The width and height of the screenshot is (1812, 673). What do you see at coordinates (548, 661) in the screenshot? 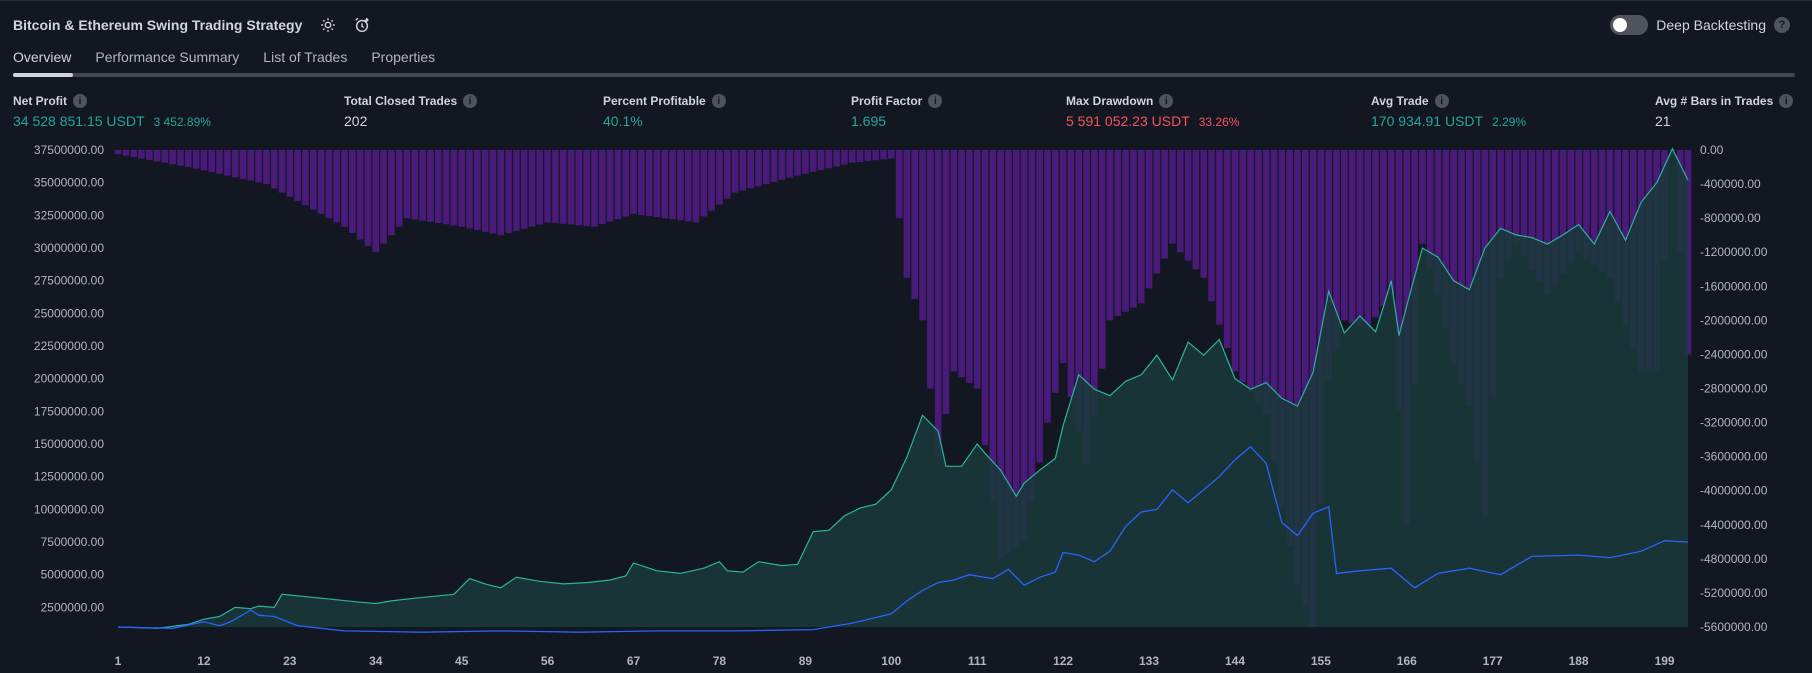
I see `x-axis-tick-label: 56` at bounding box center [548, 661].